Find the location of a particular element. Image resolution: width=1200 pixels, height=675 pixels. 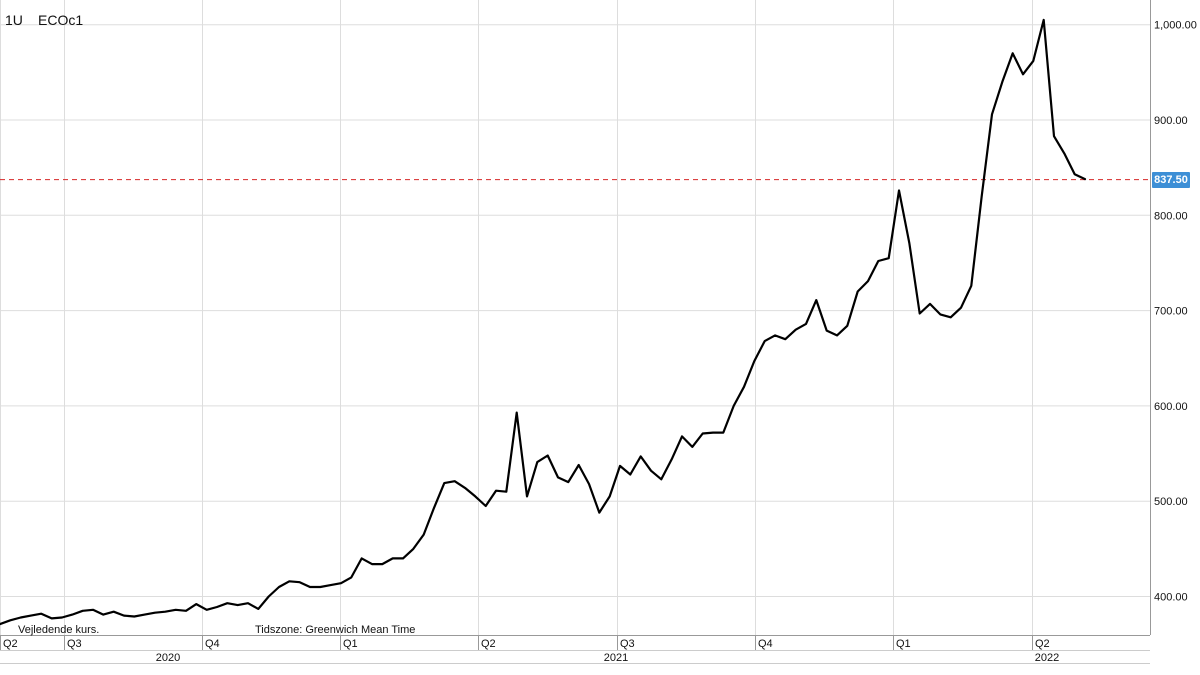

y-tick-label: 800.00 is located at coordinates (1171, 216).